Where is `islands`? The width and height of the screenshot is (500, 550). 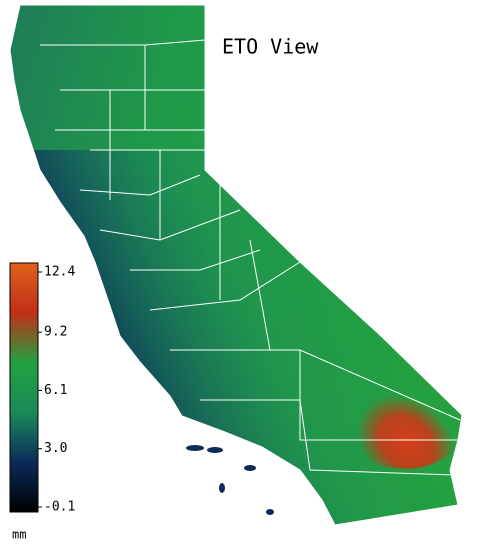 islands is located at coordinates (230, 480).